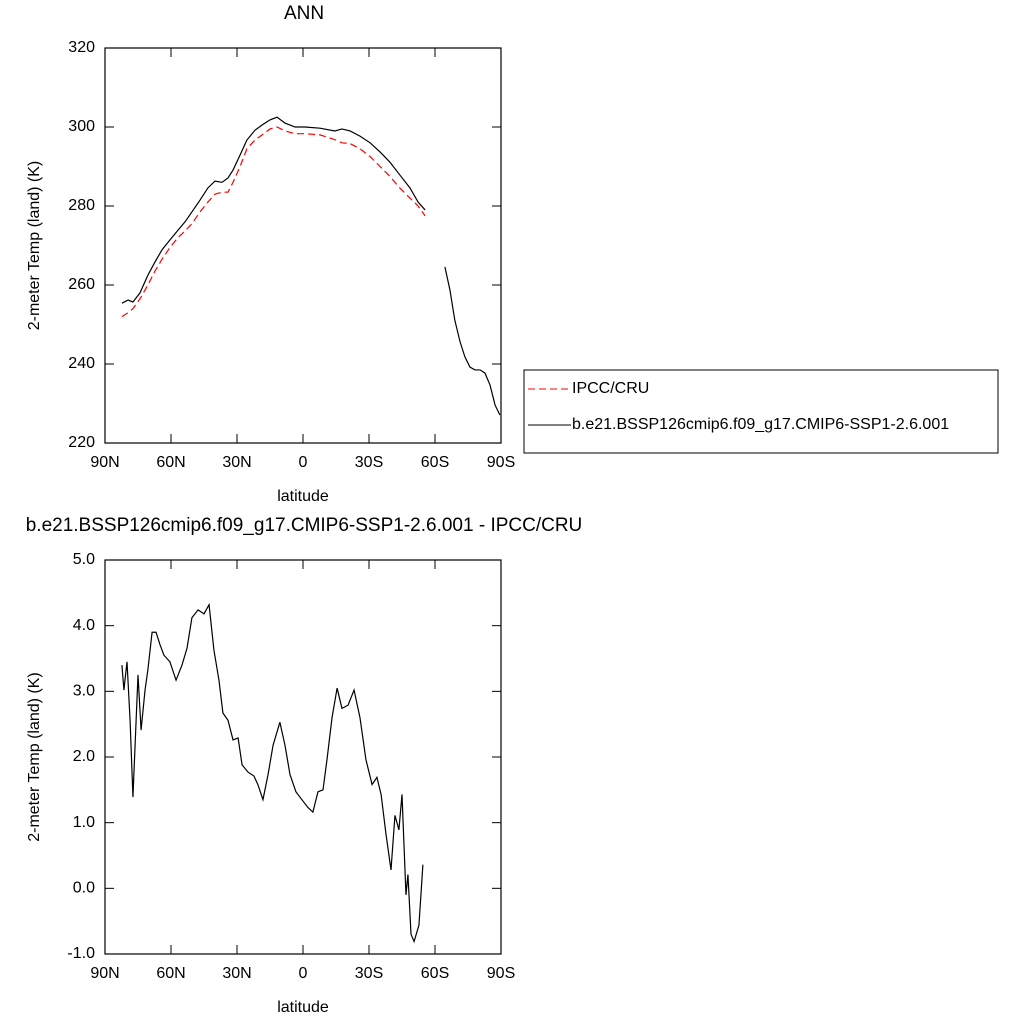 The image size is (1024, 1024). I want to click on y-tick-label: 3.0, so click(84, 691).